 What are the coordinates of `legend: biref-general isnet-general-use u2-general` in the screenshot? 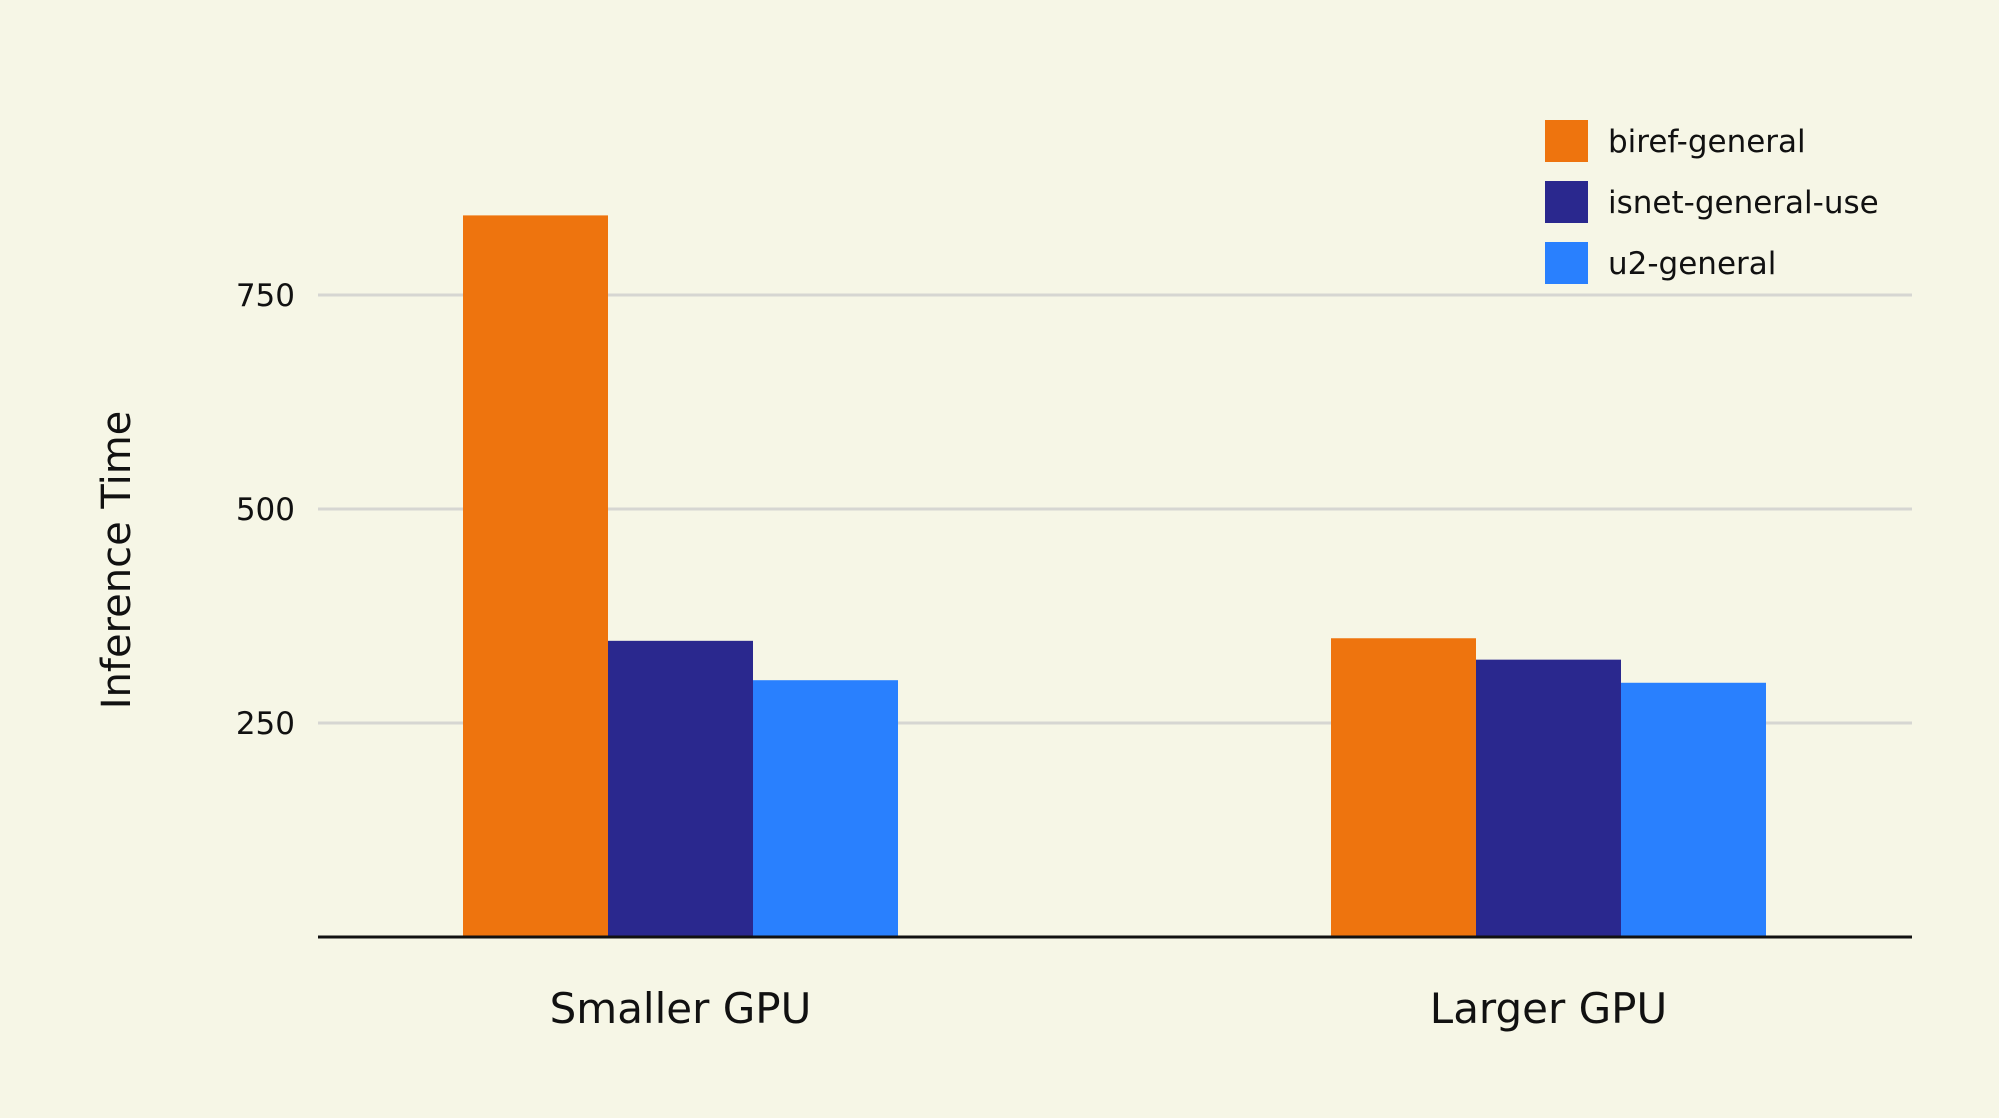 It's located at (1712, 202).